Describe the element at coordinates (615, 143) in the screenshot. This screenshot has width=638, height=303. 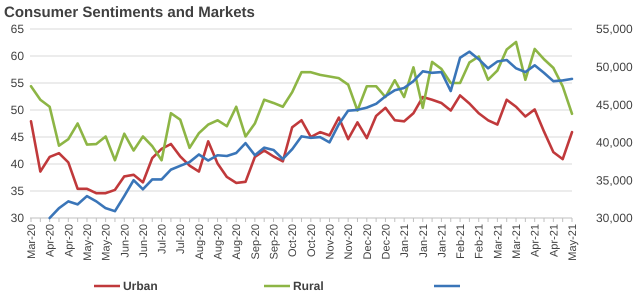
I see `y2-tick-label: 40,000` at that location.